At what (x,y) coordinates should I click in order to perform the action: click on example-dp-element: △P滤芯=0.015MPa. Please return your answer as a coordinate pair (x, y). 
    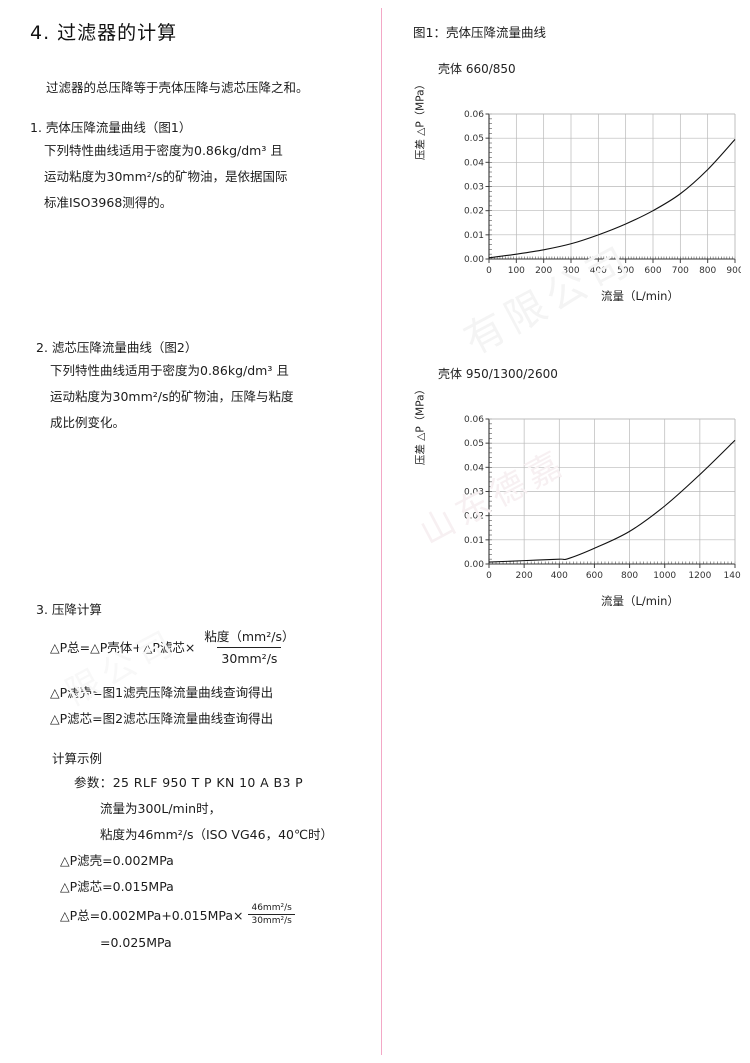
    Looking at the image, I should click on (117, 886).